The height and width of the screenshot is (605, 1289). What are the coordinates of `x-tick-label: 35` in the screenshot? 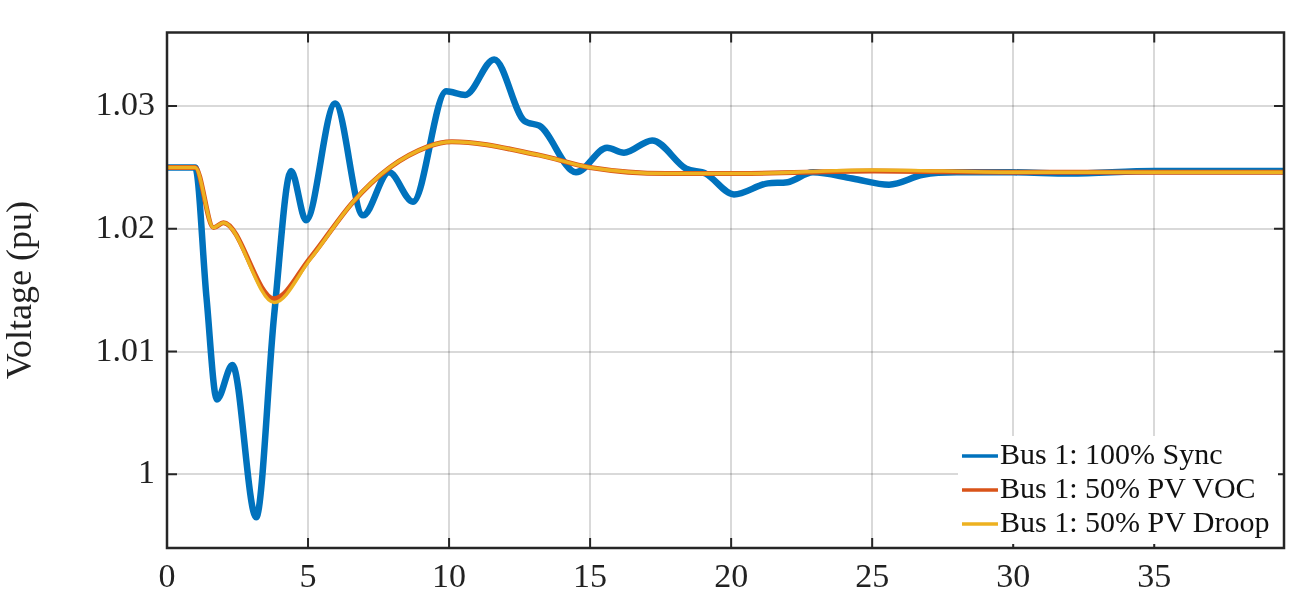 It's located at (1154, 576).